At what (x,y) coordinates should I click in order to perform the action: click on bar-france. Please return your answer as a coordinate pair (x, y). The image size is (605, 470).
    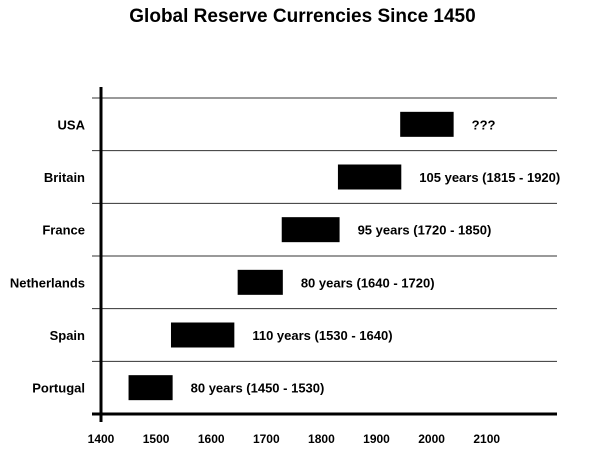
    Looking at the image, I should click on (310, 230).